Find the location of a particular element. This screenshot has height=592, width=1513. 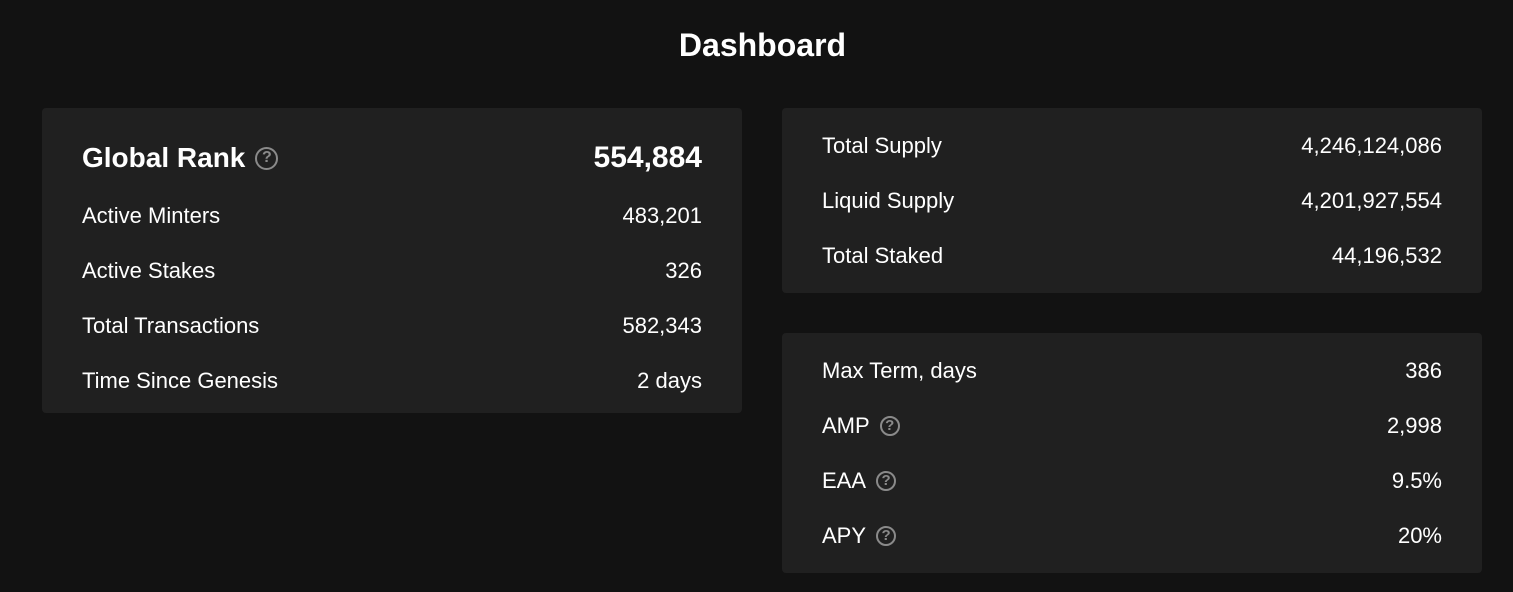

eaa-row: EAA ? 9.5% is located at coordinates (1132, 480).